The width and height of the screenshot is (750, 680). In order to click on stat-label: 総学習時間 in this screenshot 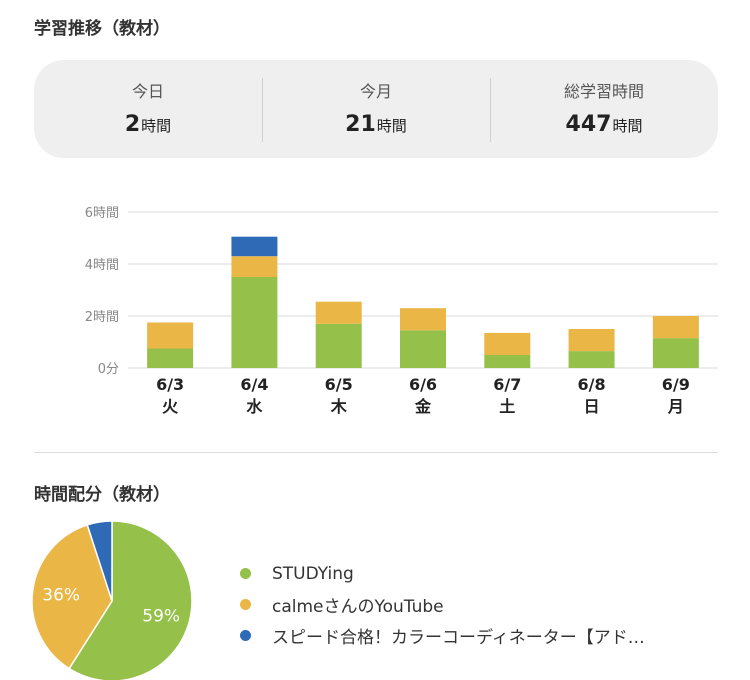, I will do `click(603, 91)`.